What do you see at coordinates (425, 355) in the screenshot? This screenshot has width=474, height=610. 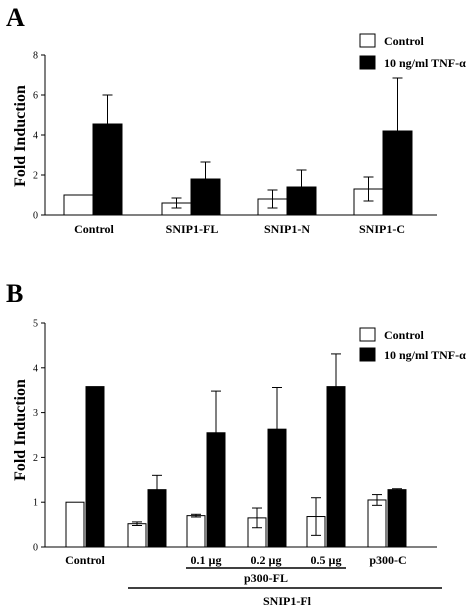 I see `legend-label-tnf-b: 10 ng/ml TNF-α` at bounding box center [425, 355].